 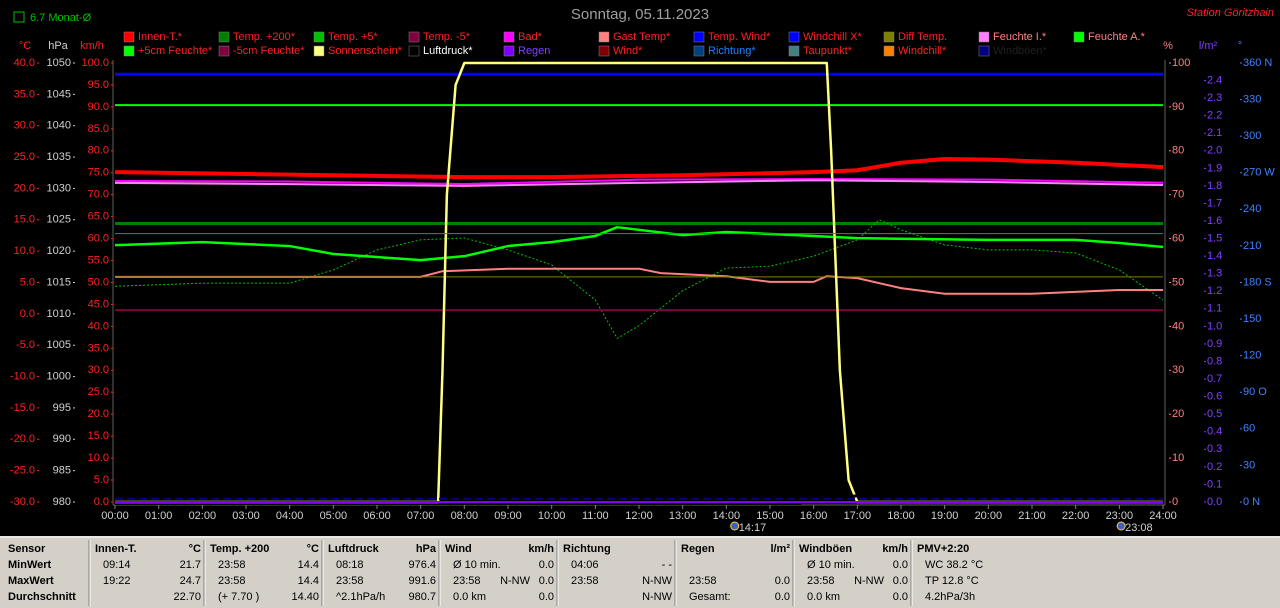 What do you see at coordinates (508, 516) in the screenshot?
I see `x-tick-label: 09:00` at bounding box center [508, 516].